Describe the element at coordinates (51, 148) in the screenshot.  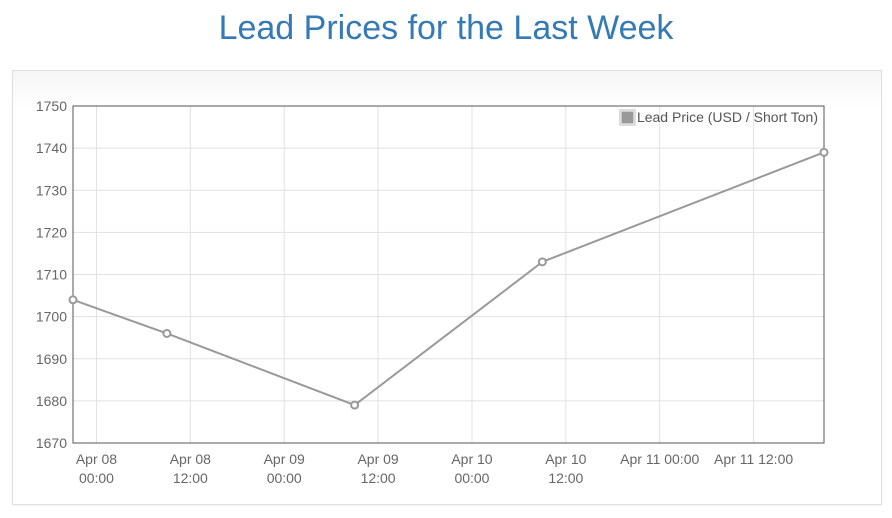
I see `y-tick-label: 1740` at that location.